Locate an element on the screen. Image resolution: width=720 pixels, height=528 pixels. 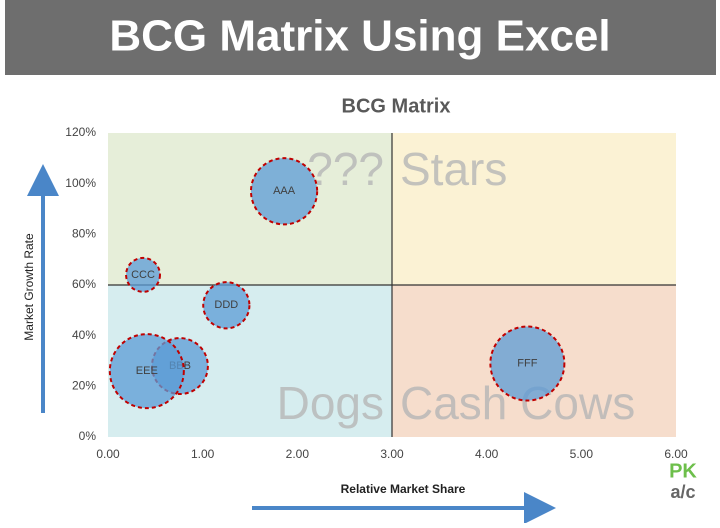
x-tick-label: 0.00 is located at coordinates (108, 454).